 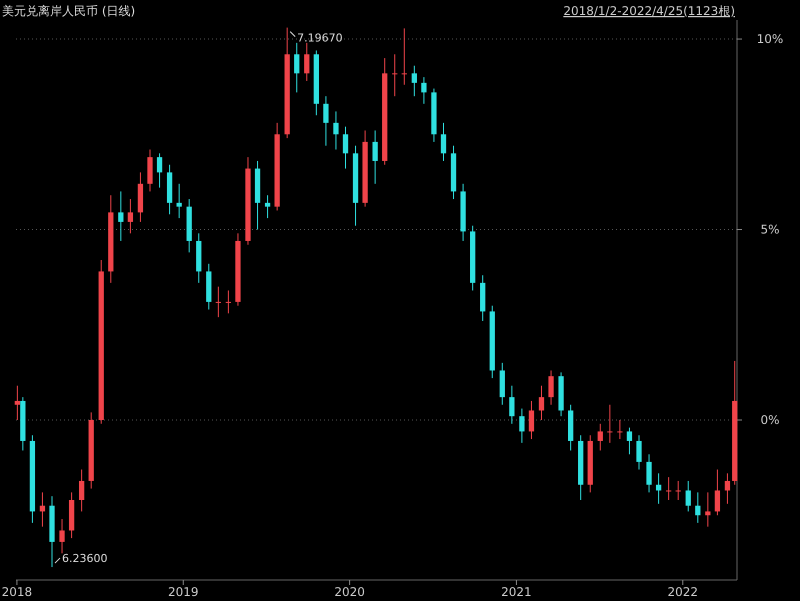 What do you see at coordinates (770, 420) in the screenshot?
I see `y-tick-label: 0%` at bounding box center [770, 420].